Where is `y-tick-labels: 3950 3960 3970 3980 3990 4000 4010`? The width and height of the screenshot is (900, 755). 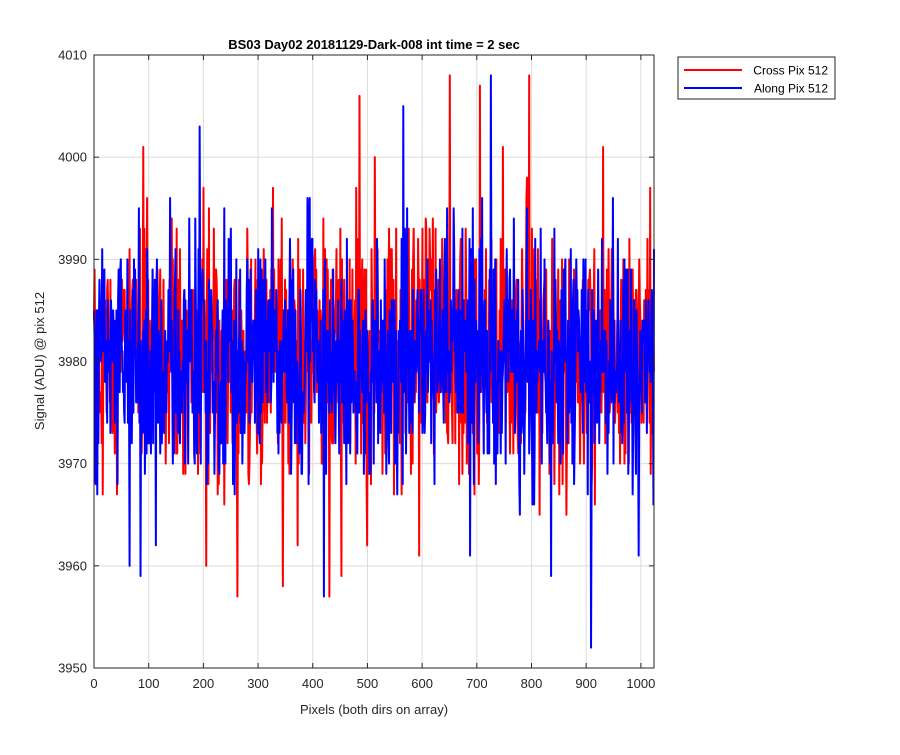 y-tick-labels: 3950 3960 3970 3980 3990 4000 4010 is located at coordinates (72, 362).